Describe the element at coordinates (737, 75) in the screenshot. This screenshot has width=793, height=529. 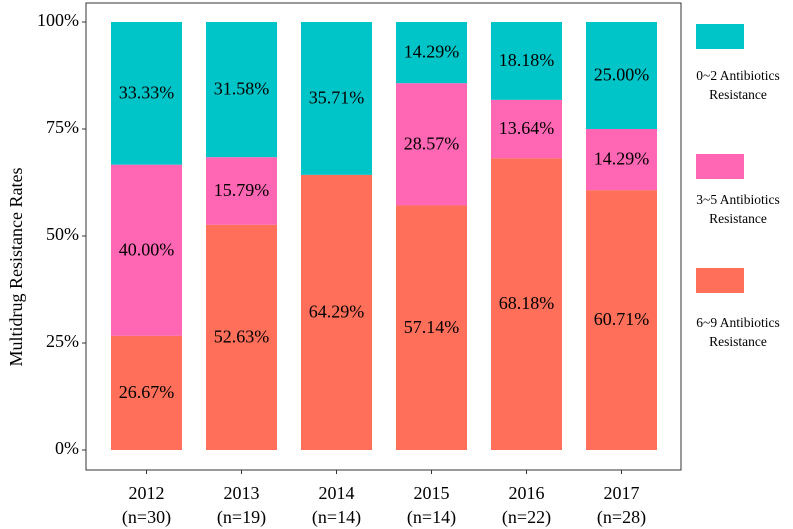
I see `legend-label-0-2: 0~2 Antibiotics` at that location.